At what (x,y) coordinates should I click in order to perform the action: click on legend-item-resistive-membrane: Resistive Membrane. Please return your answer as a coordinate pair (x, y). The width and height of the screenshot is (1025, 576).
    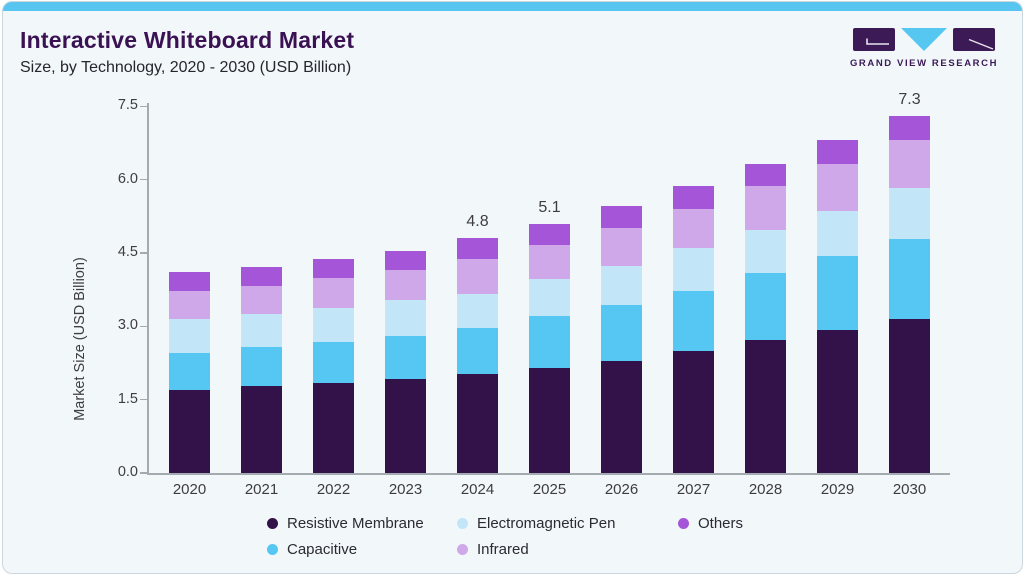
    Looking at the image, I should click on (362, 523).